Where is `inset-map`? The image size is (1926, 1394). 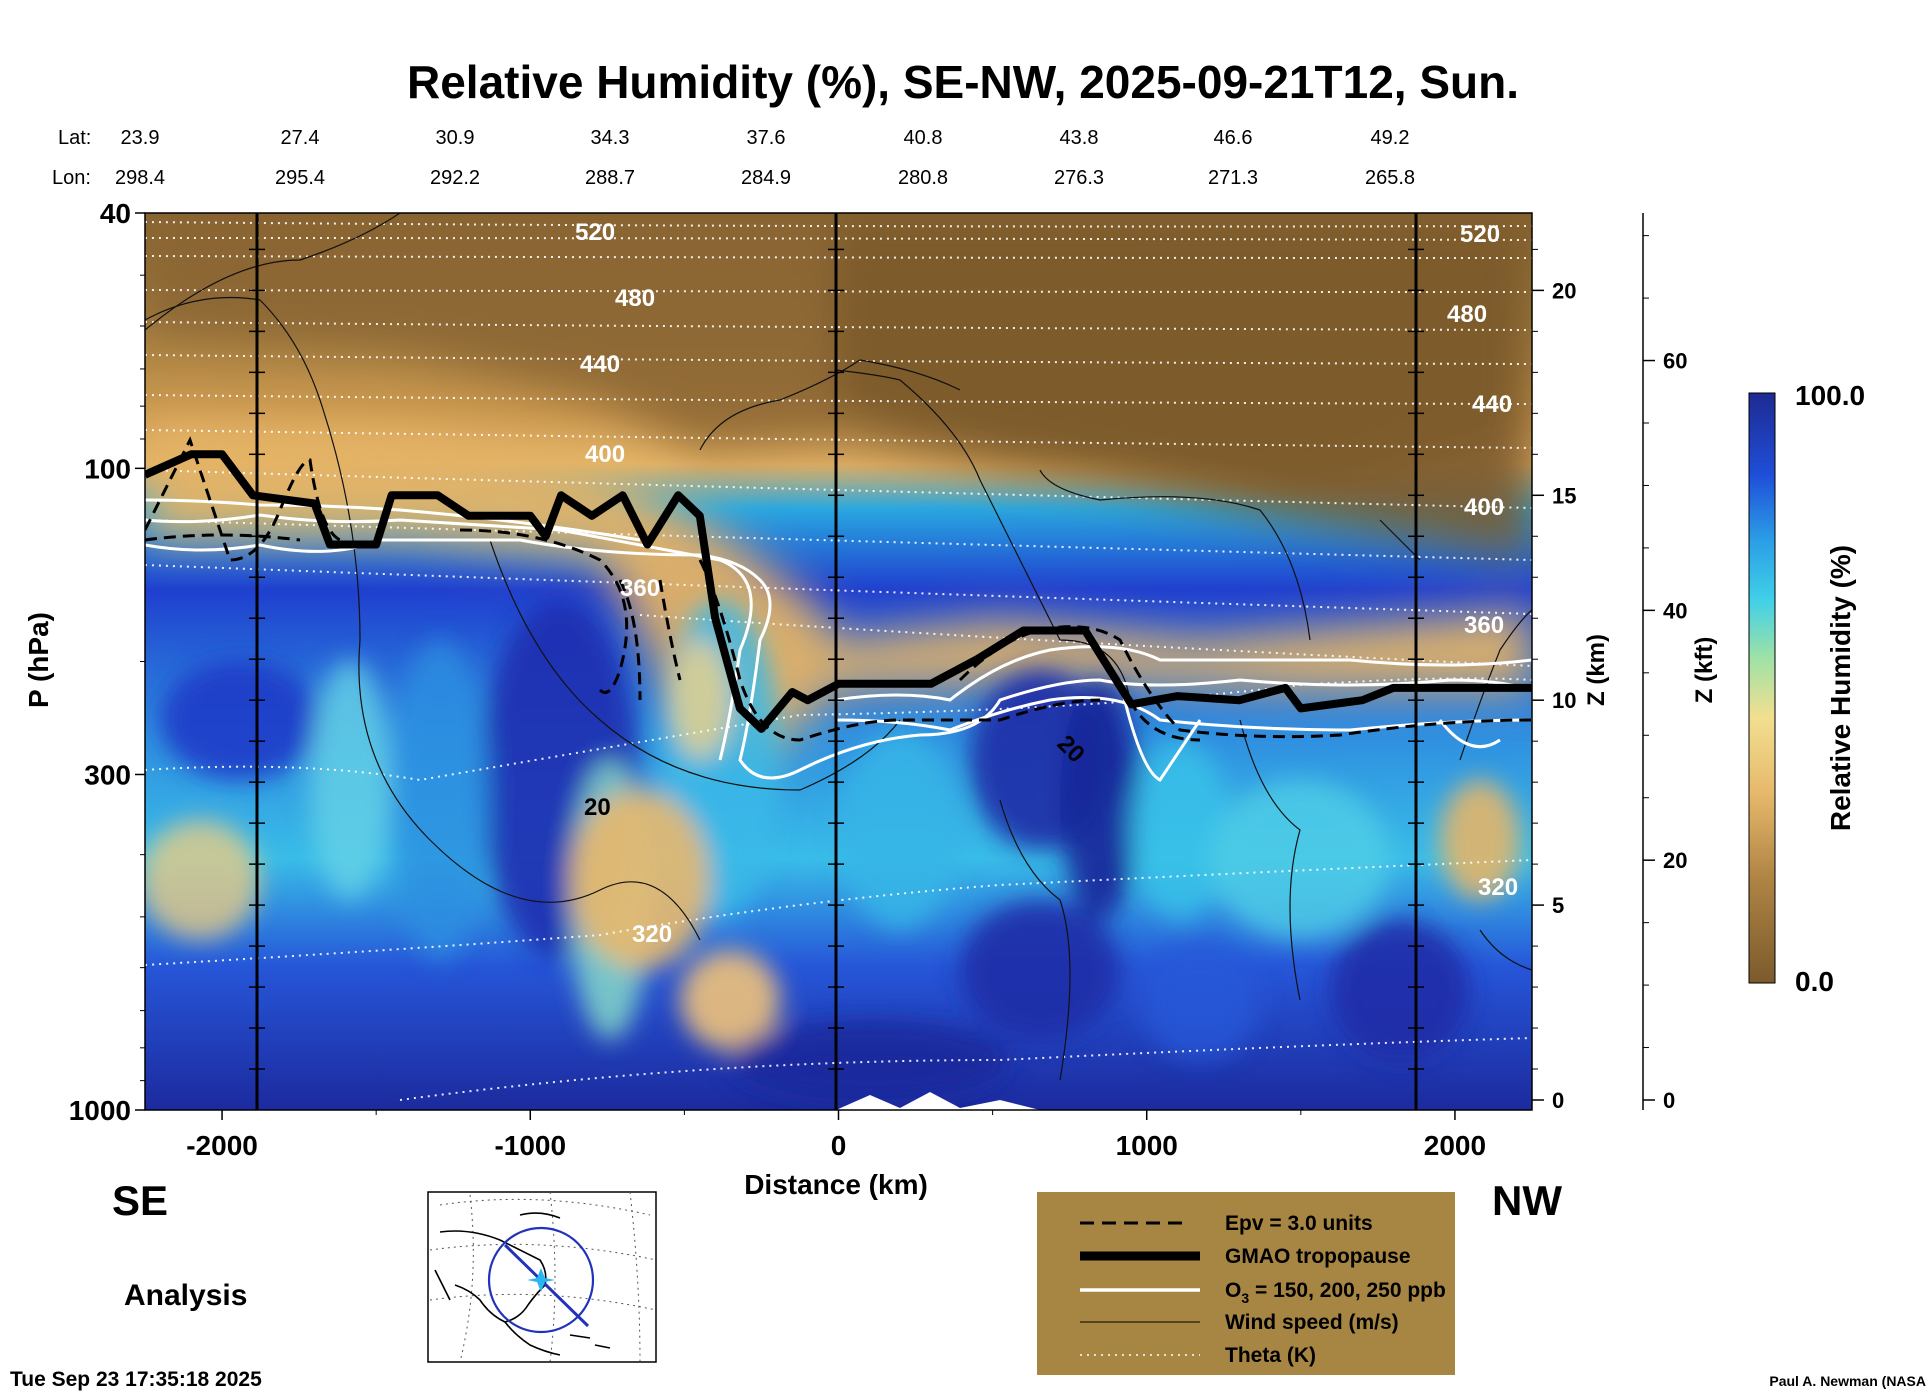 inset-map is located at coordinates (542, 1277).